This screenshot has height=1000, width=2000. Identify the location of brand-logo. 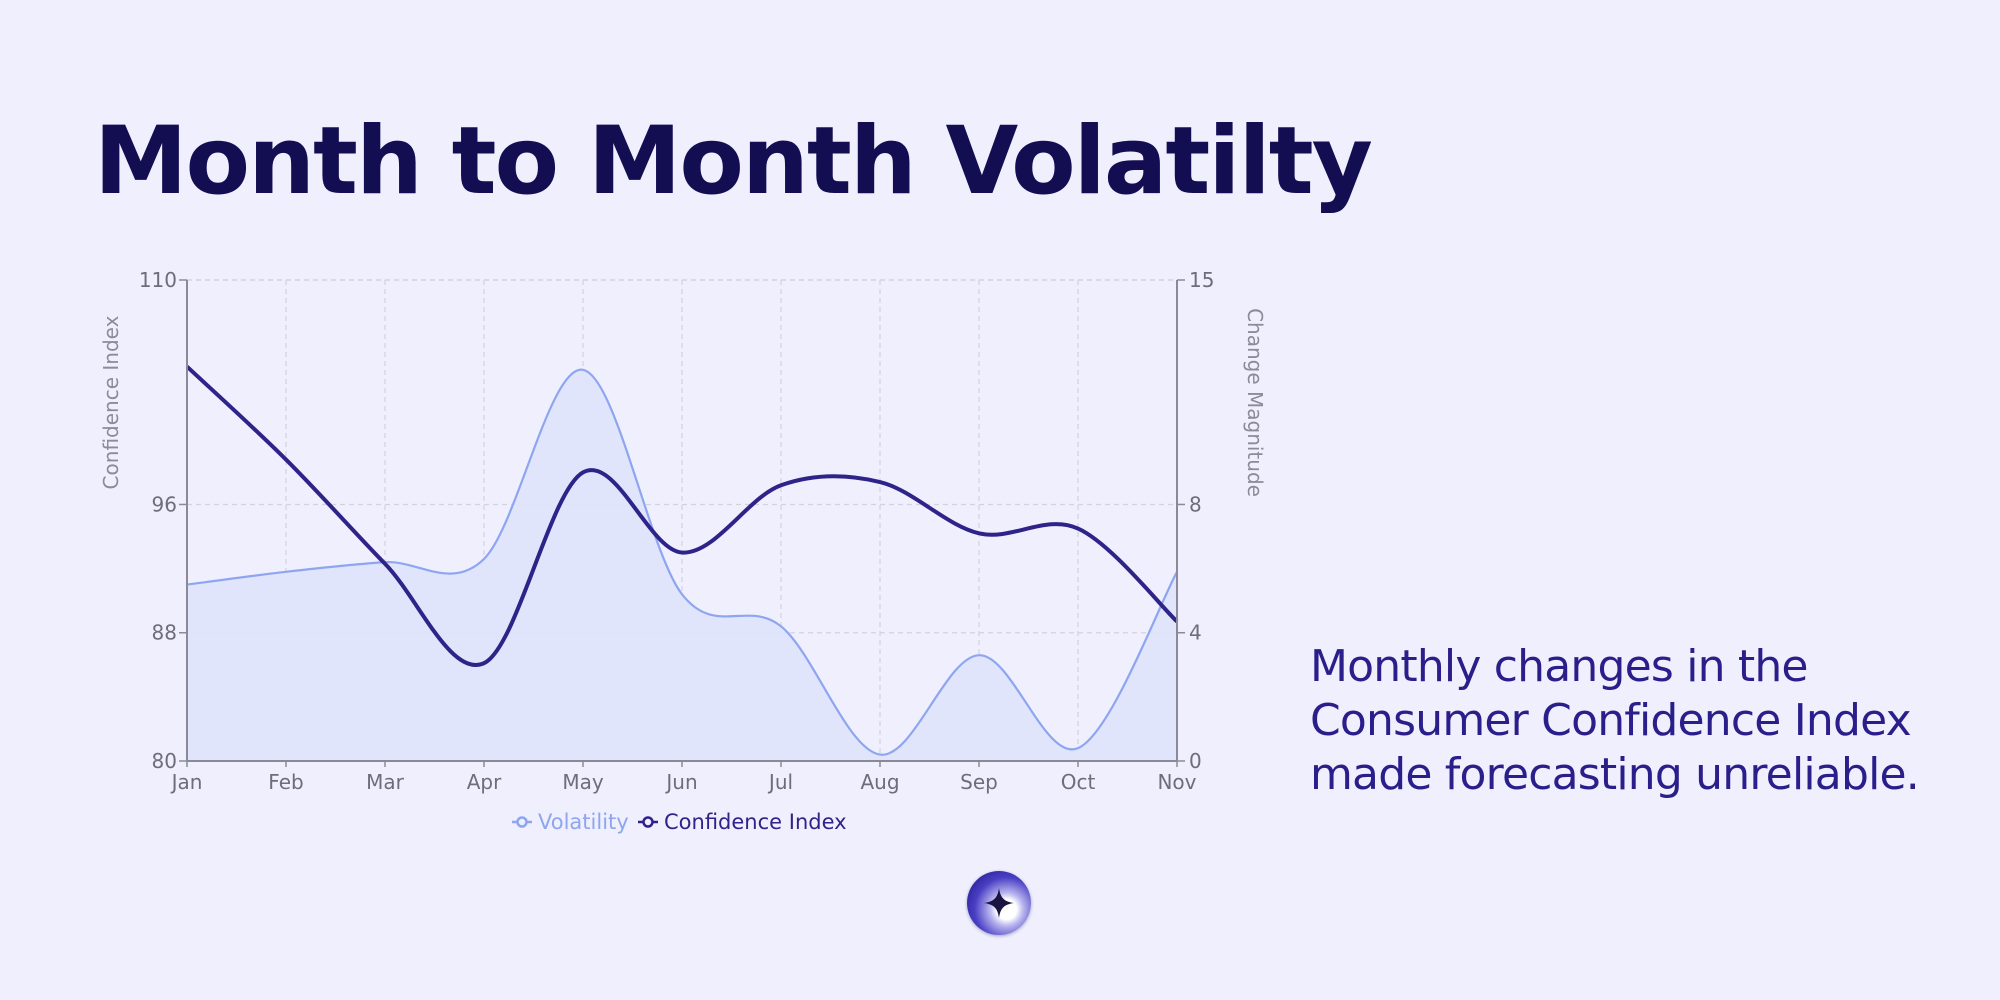
(999, 903).